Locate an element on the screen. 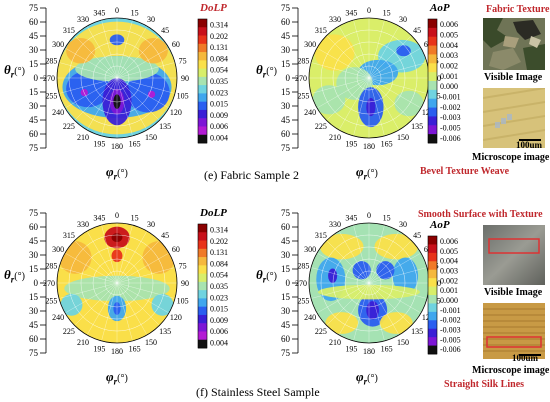 This screenshot has width=550, height=402. polar-angle-label: 15 is located at coordinates (387, 12).